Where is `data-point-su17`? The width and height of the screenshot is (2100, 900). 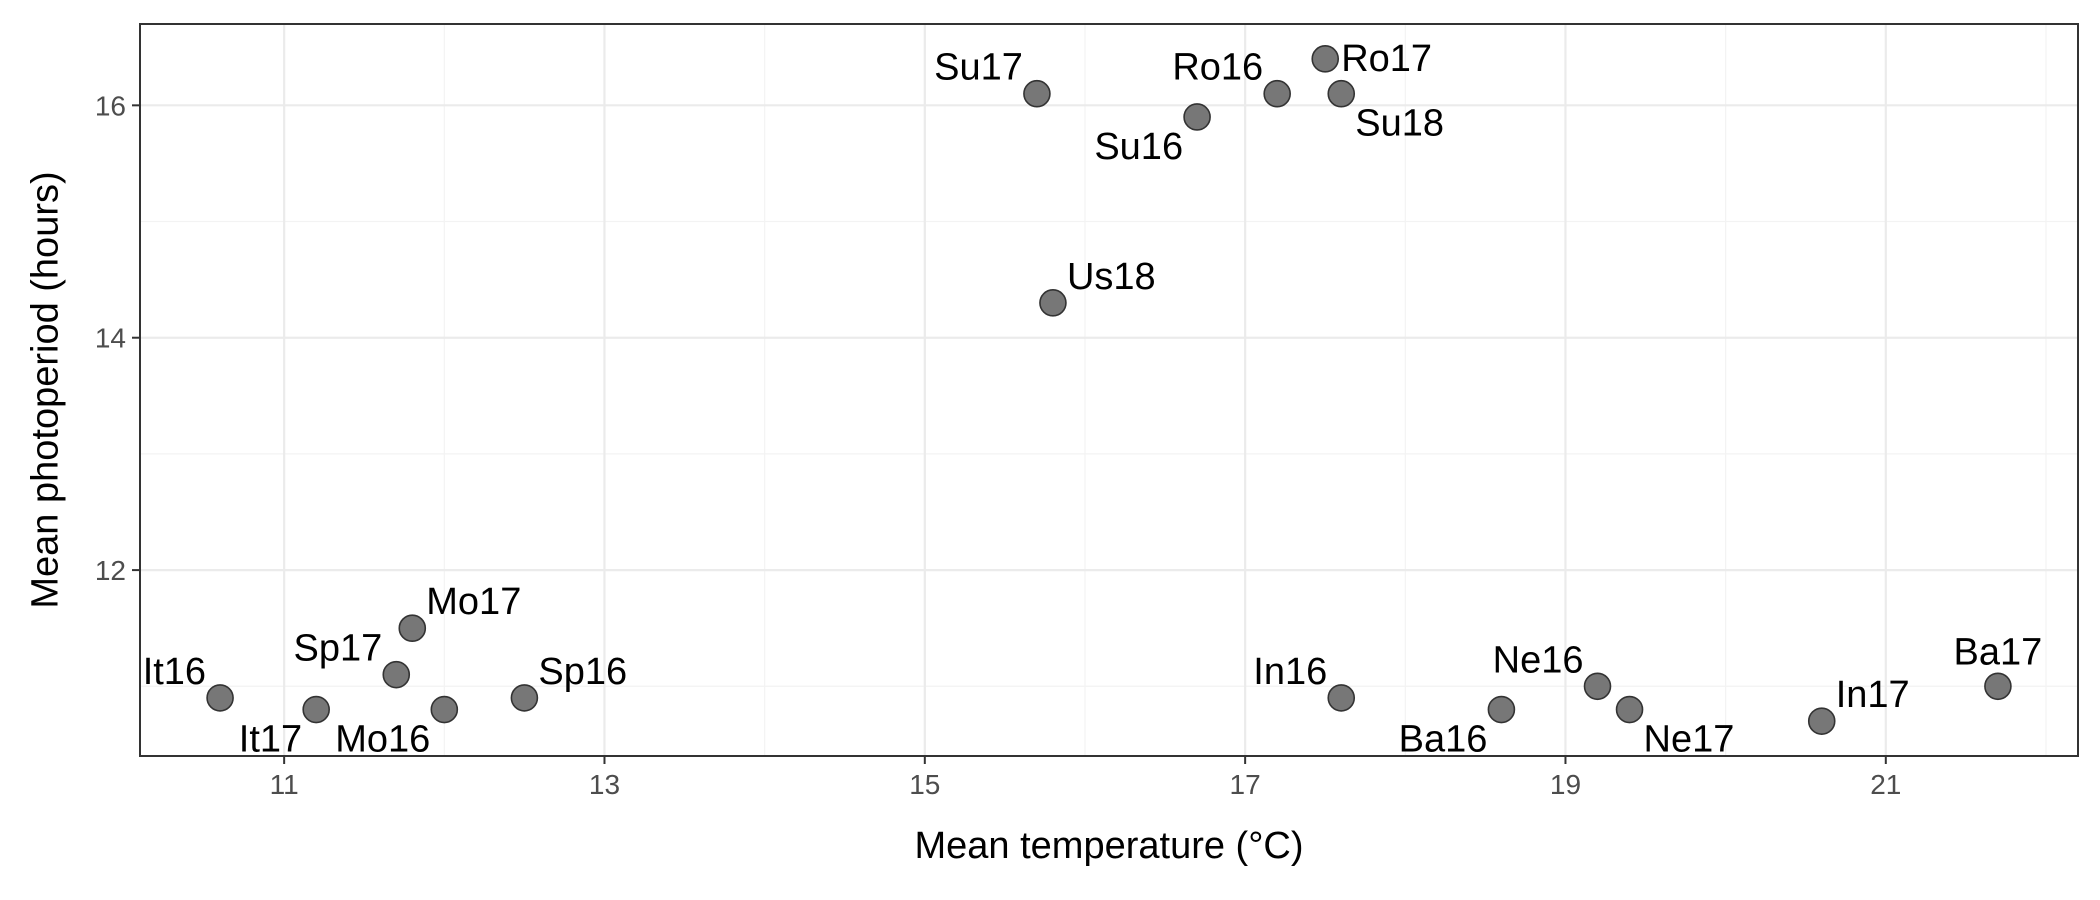
data-point-su17 is located at coordinates (1037, 93).